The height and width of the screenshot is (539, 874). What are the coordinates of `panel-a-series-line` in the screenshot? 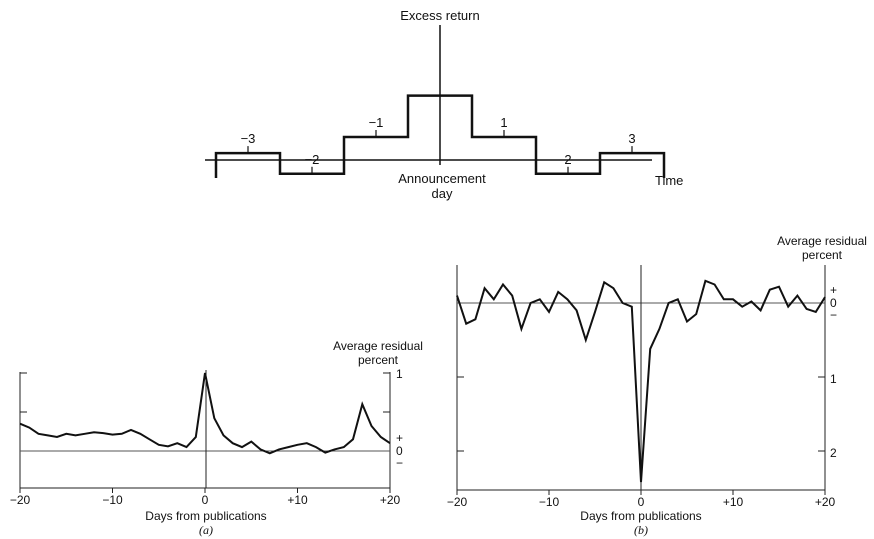 It's located at (205, 413).